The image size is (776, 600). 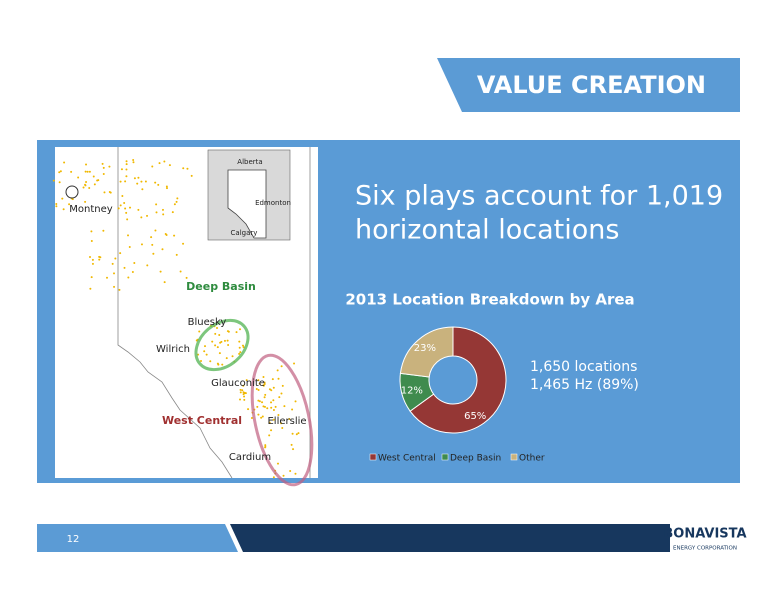 I want to click on legend-label: Other, so click(x=532, y=459).